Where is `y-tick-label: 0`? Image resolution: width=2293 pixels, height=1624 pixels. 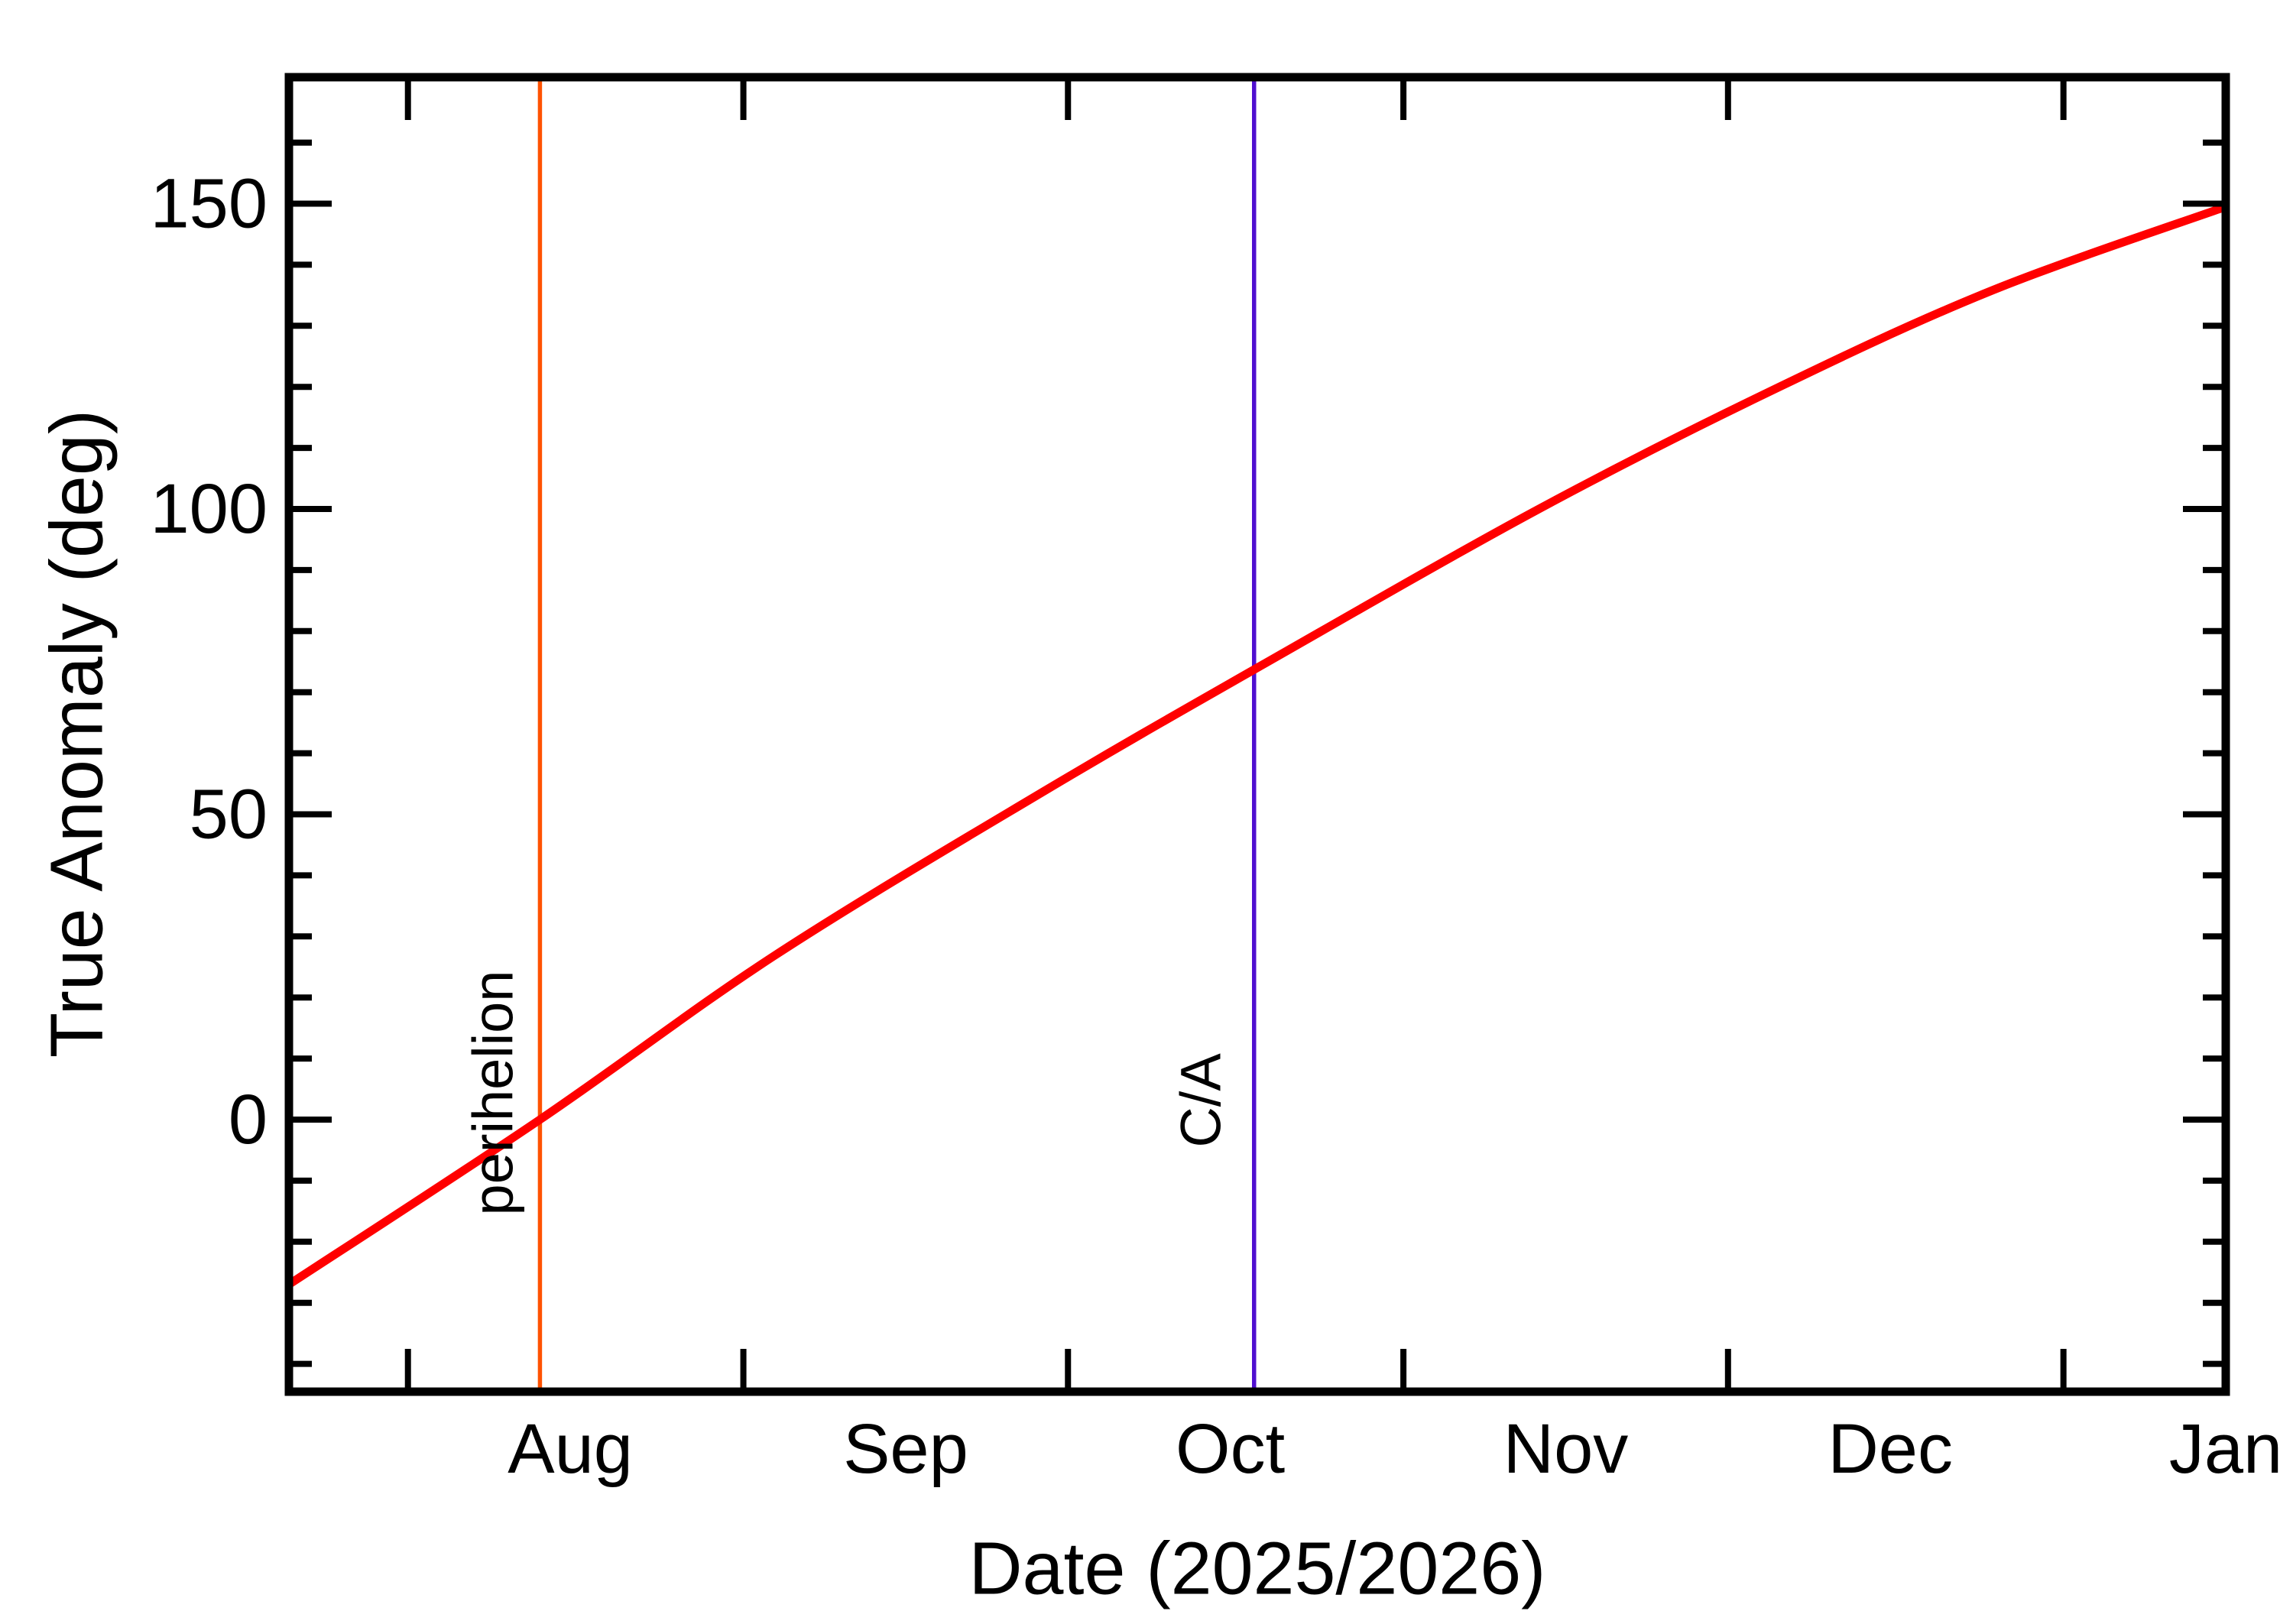
y-tick-label: 0 is located at coordinates (249, 1120).